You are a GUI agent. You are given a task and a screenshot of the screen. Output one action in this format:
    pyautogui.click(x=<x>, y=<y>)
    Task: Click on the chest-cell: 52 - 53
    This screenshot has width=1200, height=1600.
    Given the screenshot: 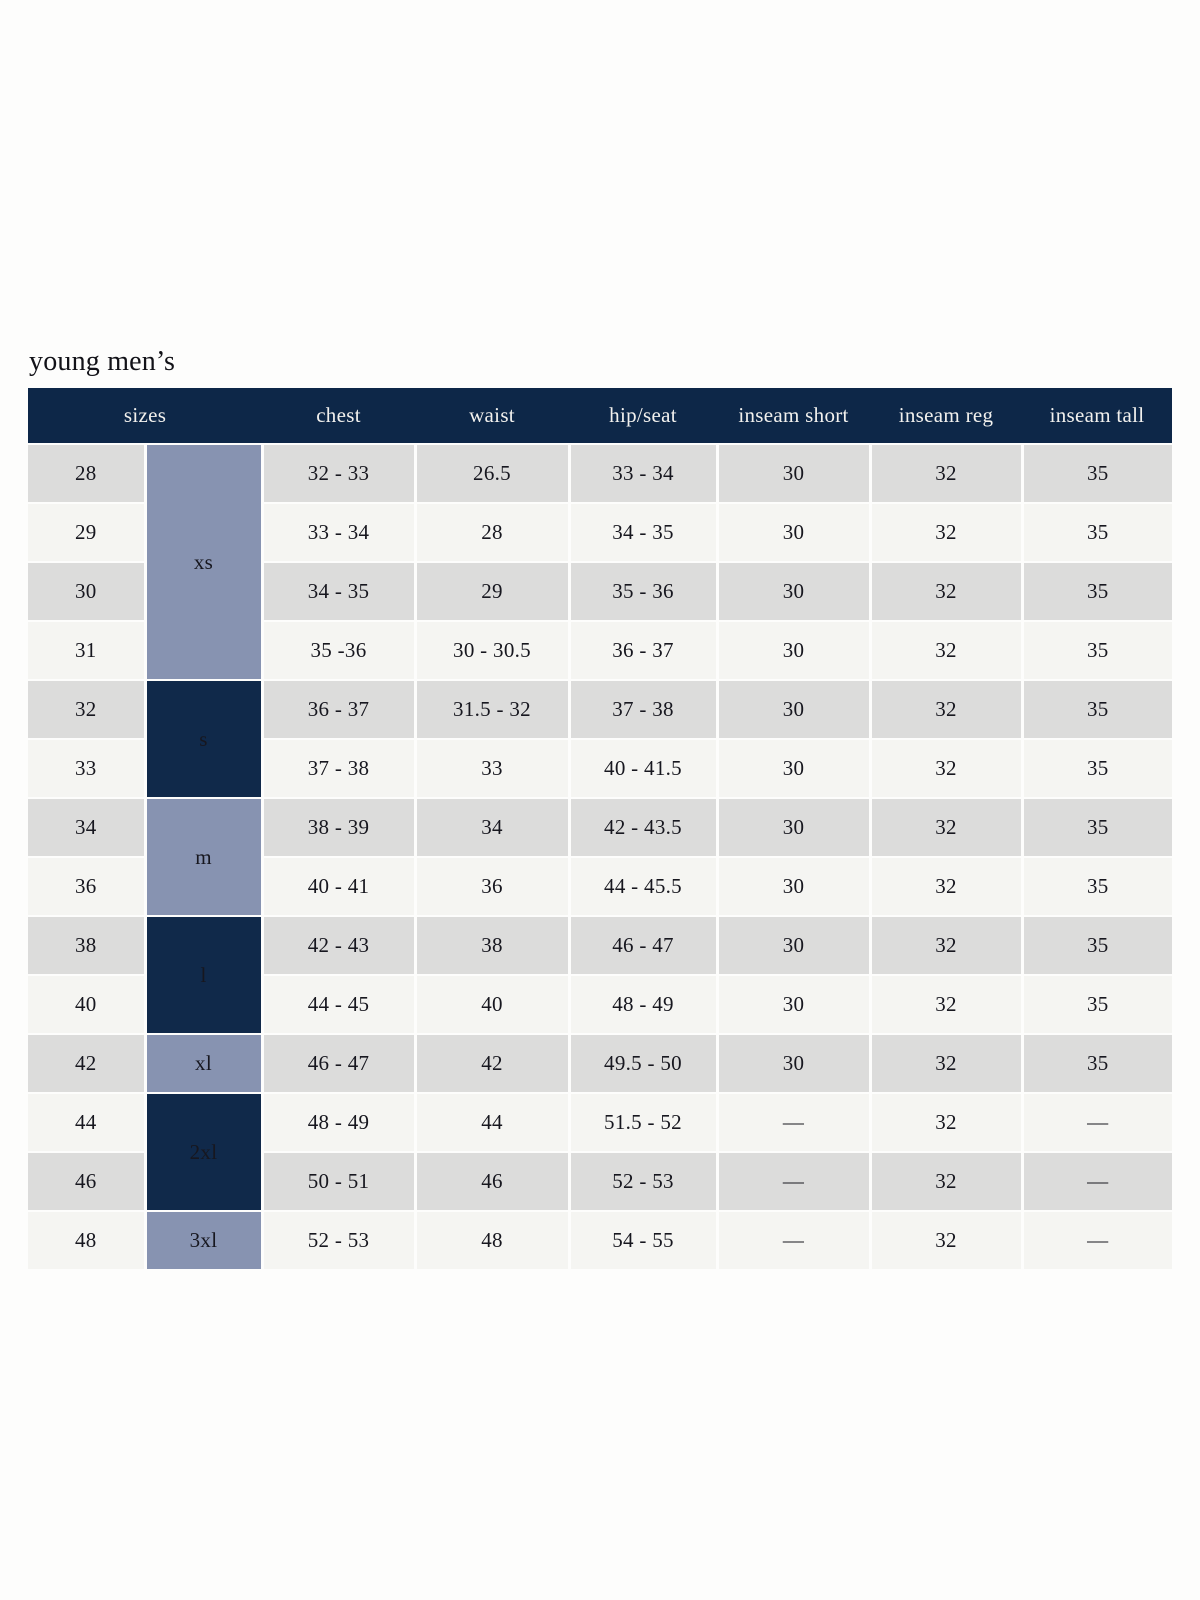 What is the action you would take?
    pyautogui.click(x=339, y=1239)
    